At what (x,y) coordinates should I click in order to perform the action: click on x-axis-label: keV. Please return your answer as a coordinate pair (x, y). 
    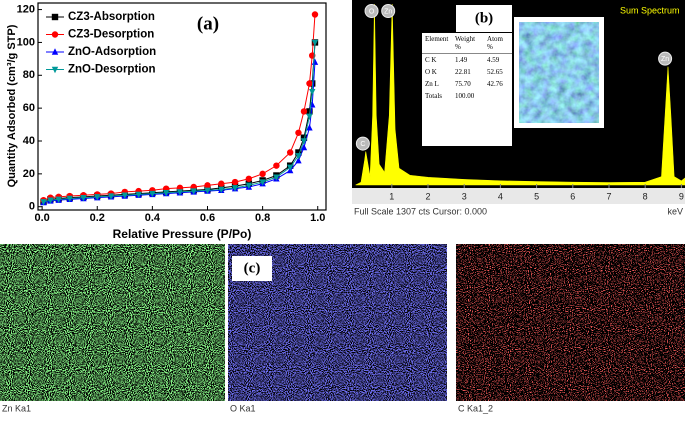
    Looking at the image, I should click on (675, 211).